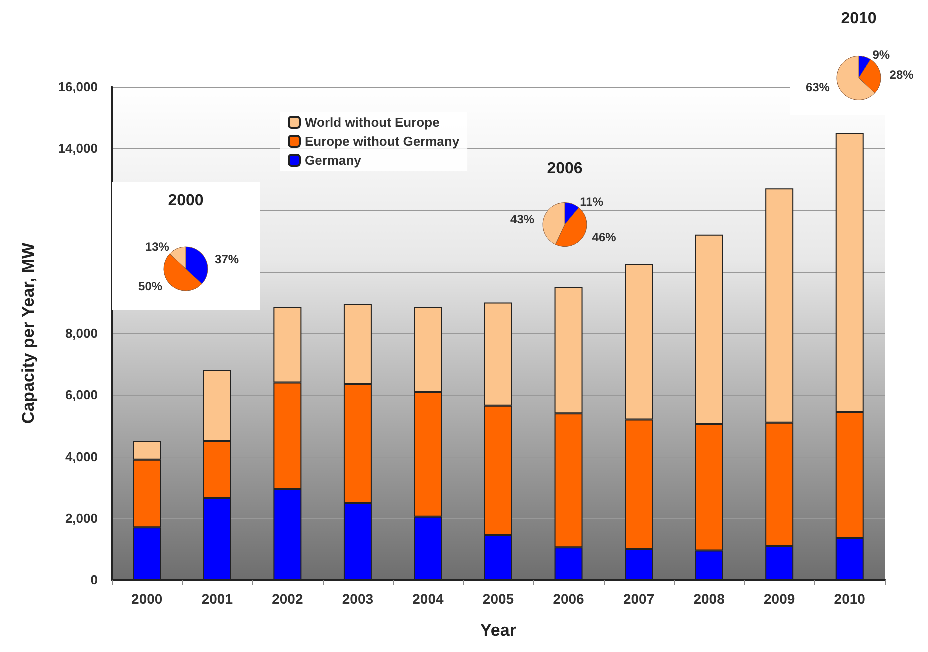 This screenshot has height=652, width=928. Describe the element at coordinates (288, 599) in the screenshot. I see `x-tick-label: 2002` at that location.